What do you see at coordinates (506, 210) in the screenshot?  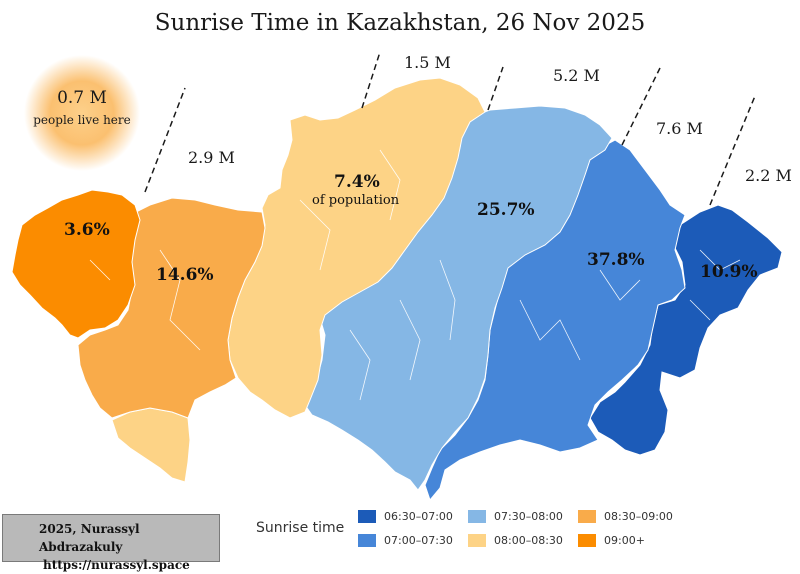 I see `percent-label-0730: 25.7%` at bounding box center [506, 210].